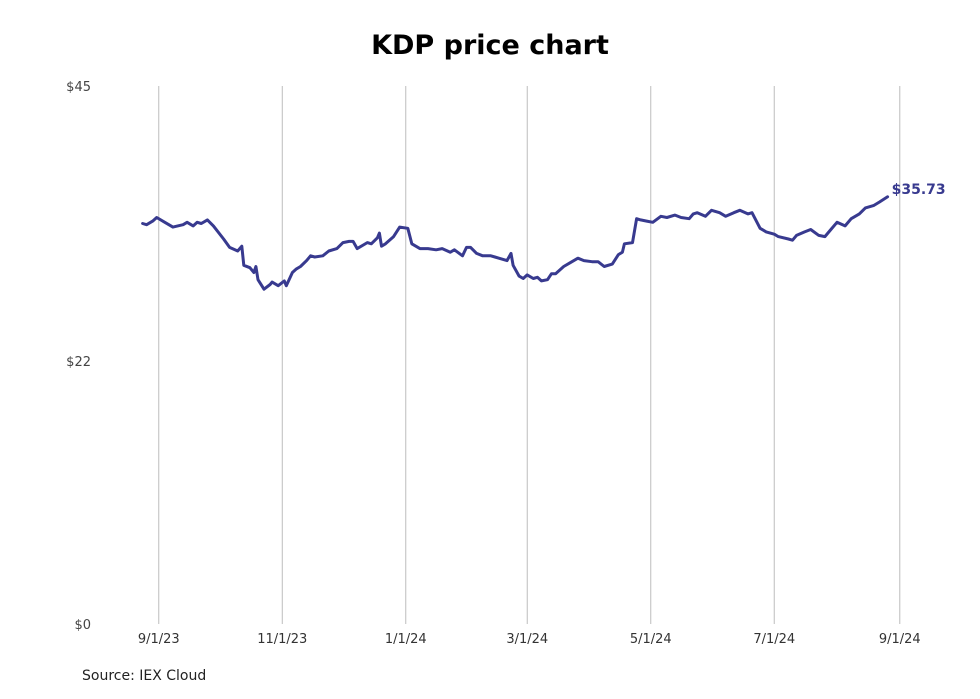  Describe the element at coordinates (144, 676) in the screenshot. I see `source-note: Source: IEX Cloud` at that location.